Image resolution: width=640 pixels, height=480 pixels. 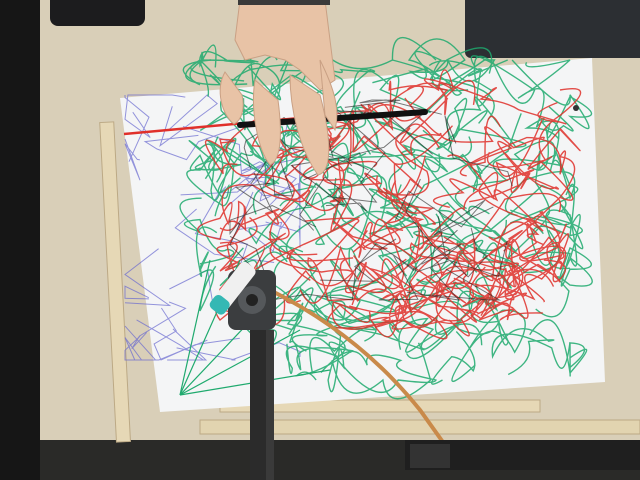 I want to click on wooden-rail-left, so click(x=115, y=282).